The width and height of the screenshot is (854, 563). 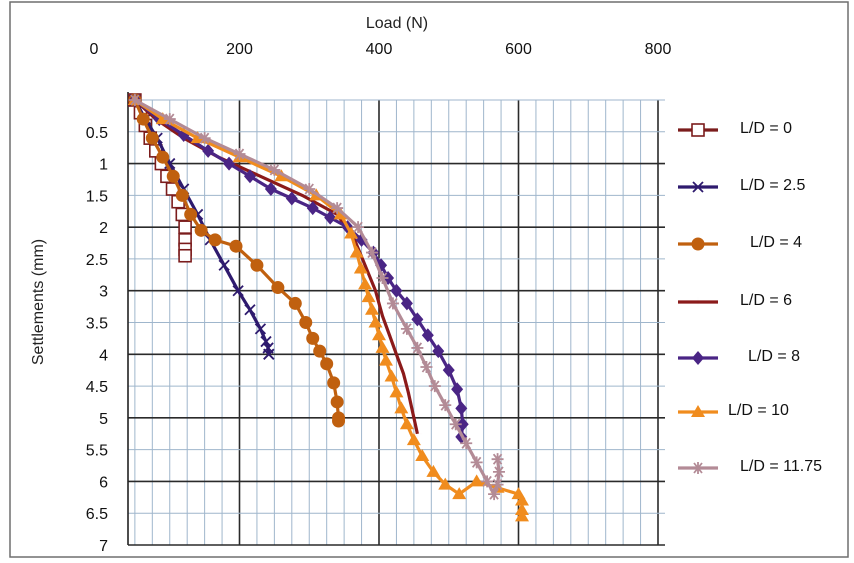 I want to click on y-tick-label: 6.5, so click(x=97, y=514).